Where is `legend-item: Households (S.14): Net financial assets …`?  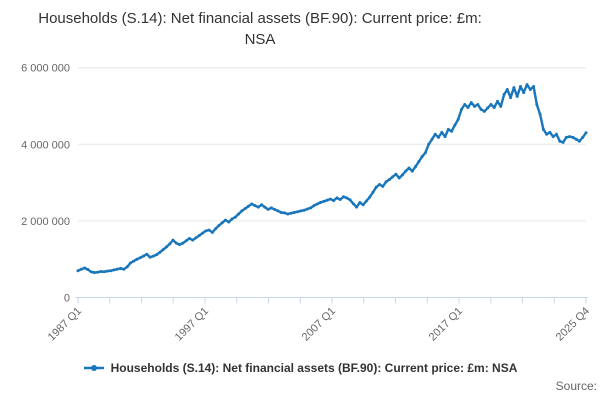
legend-item: Households (S.14): Net financial assets … is located at coordinates (300, 368).